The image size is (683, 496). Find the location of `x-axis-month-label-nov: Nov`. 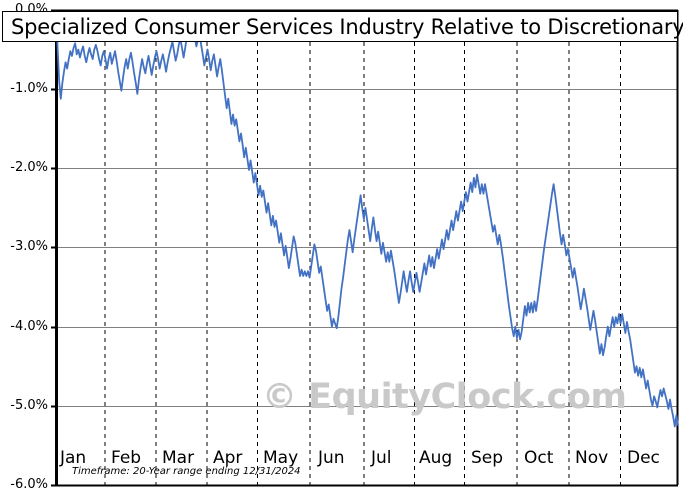

x-axis-month-label-nov: Nov is located at coordinates (592, 458).